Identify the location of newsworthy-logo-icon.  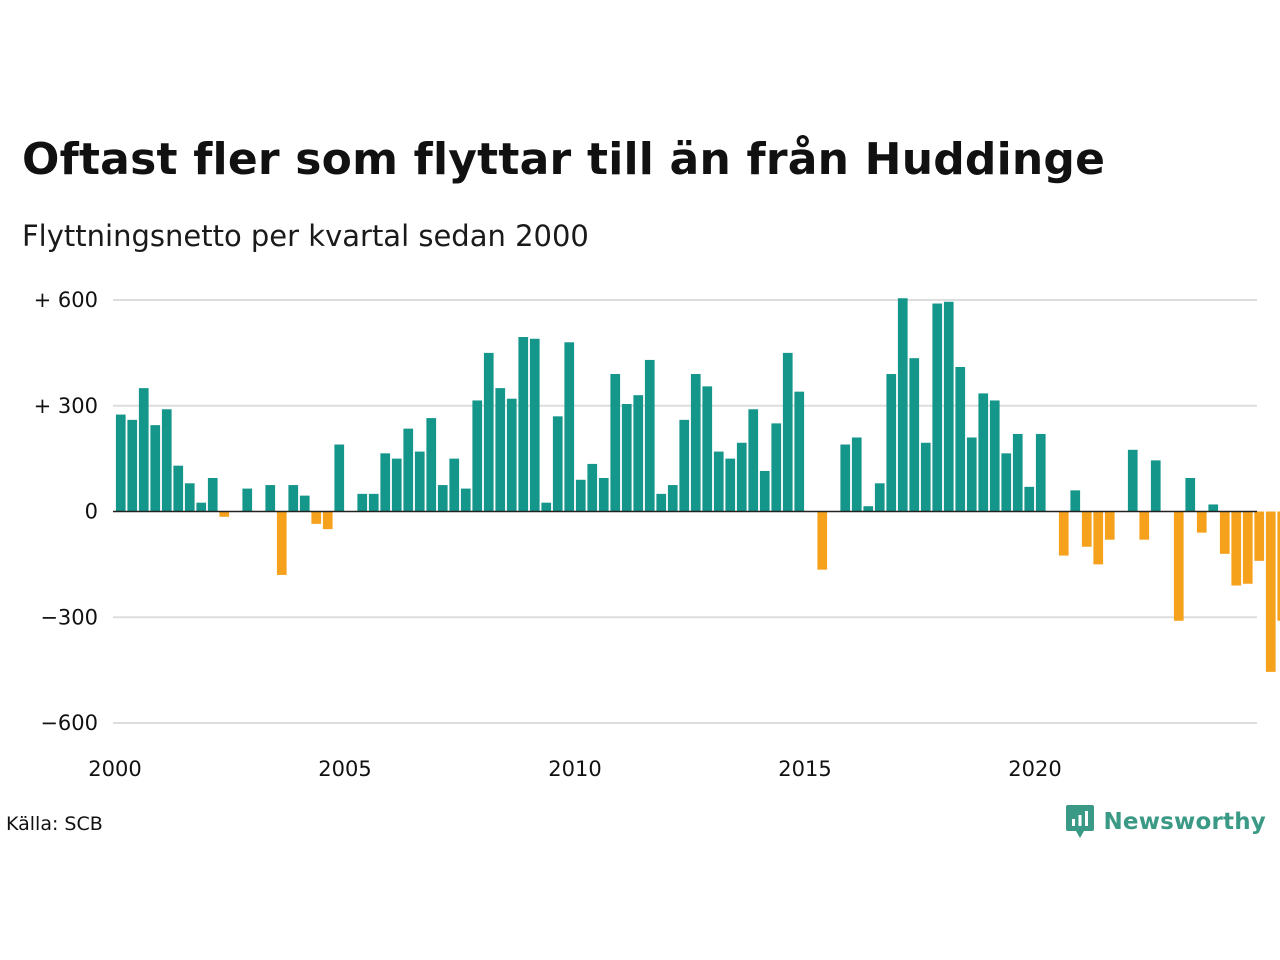
(1080, 821).